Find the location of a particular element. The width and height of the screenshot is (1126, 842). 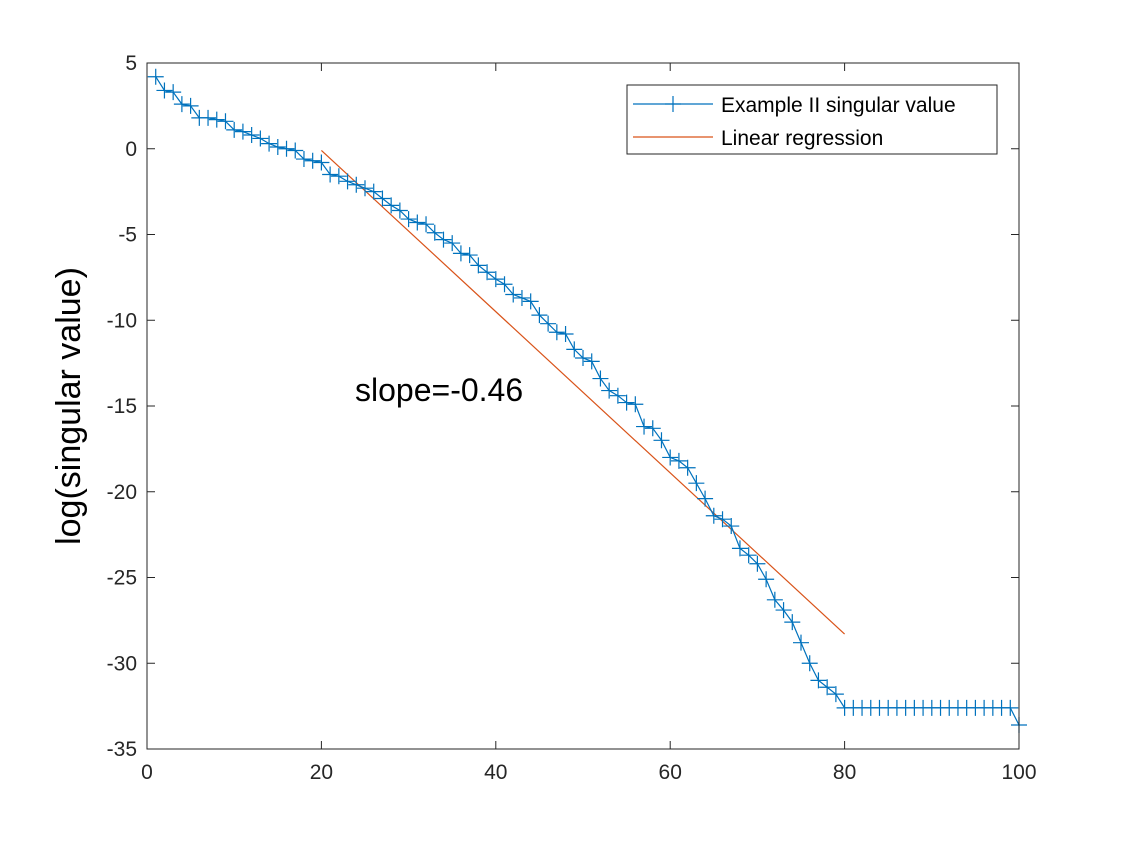

y-tick-label: -10 is located at coordinates (122, 320).